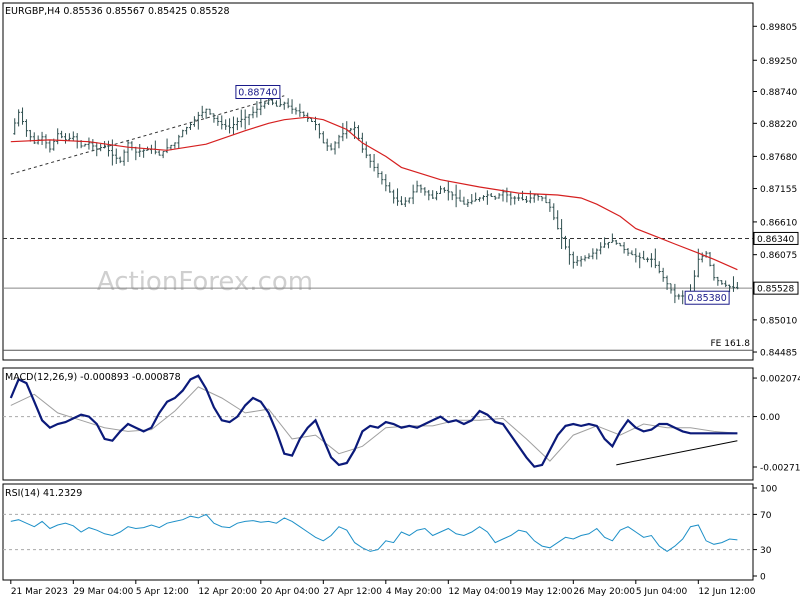  I want to click on price-tick-label: 0.85010, so click(778, 321).